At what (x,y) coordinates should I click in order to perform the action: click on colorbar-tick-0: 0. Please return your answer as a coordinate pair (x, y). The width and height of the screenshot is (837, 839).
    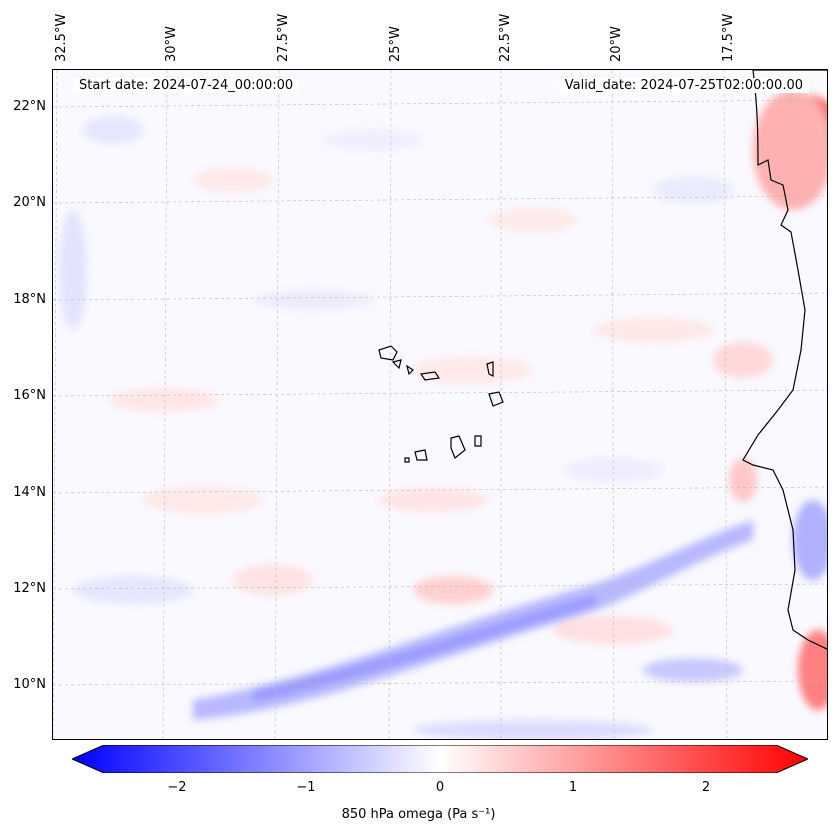
    Looking at the image, I should click on (440, 787).